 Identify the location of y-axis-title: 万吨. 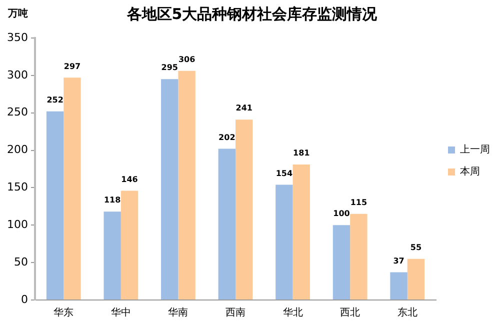
(17, 14).